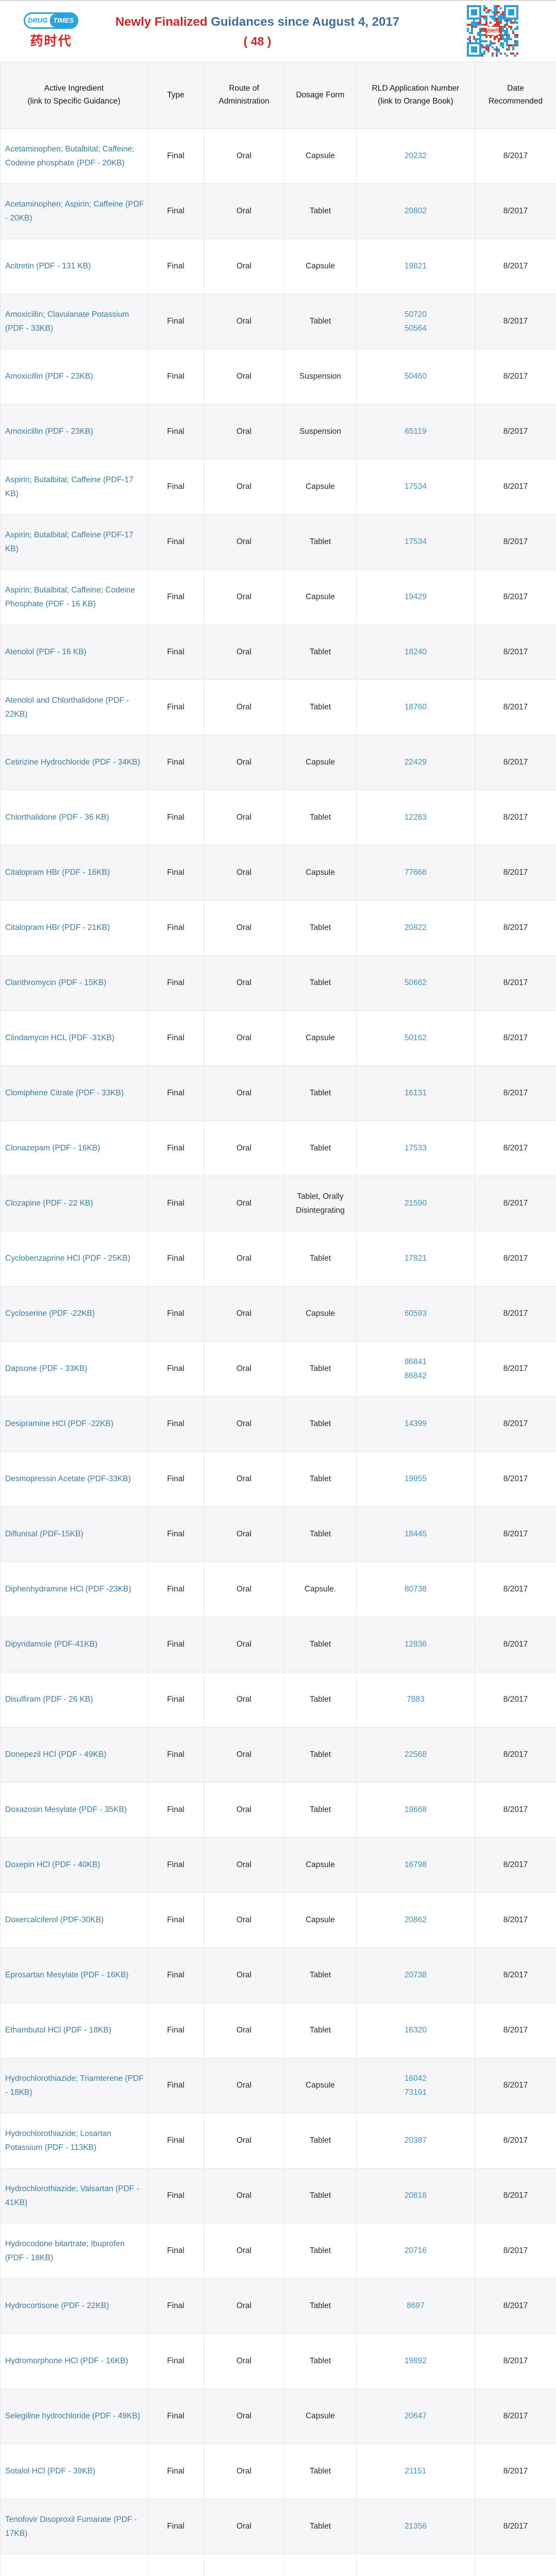 The width and height of the screenshot is (556, 2576). What do you see at coordinates (415, 2079) in the screenshot?
I see `rld-link: 16042` at bounding box center [415, 2079].